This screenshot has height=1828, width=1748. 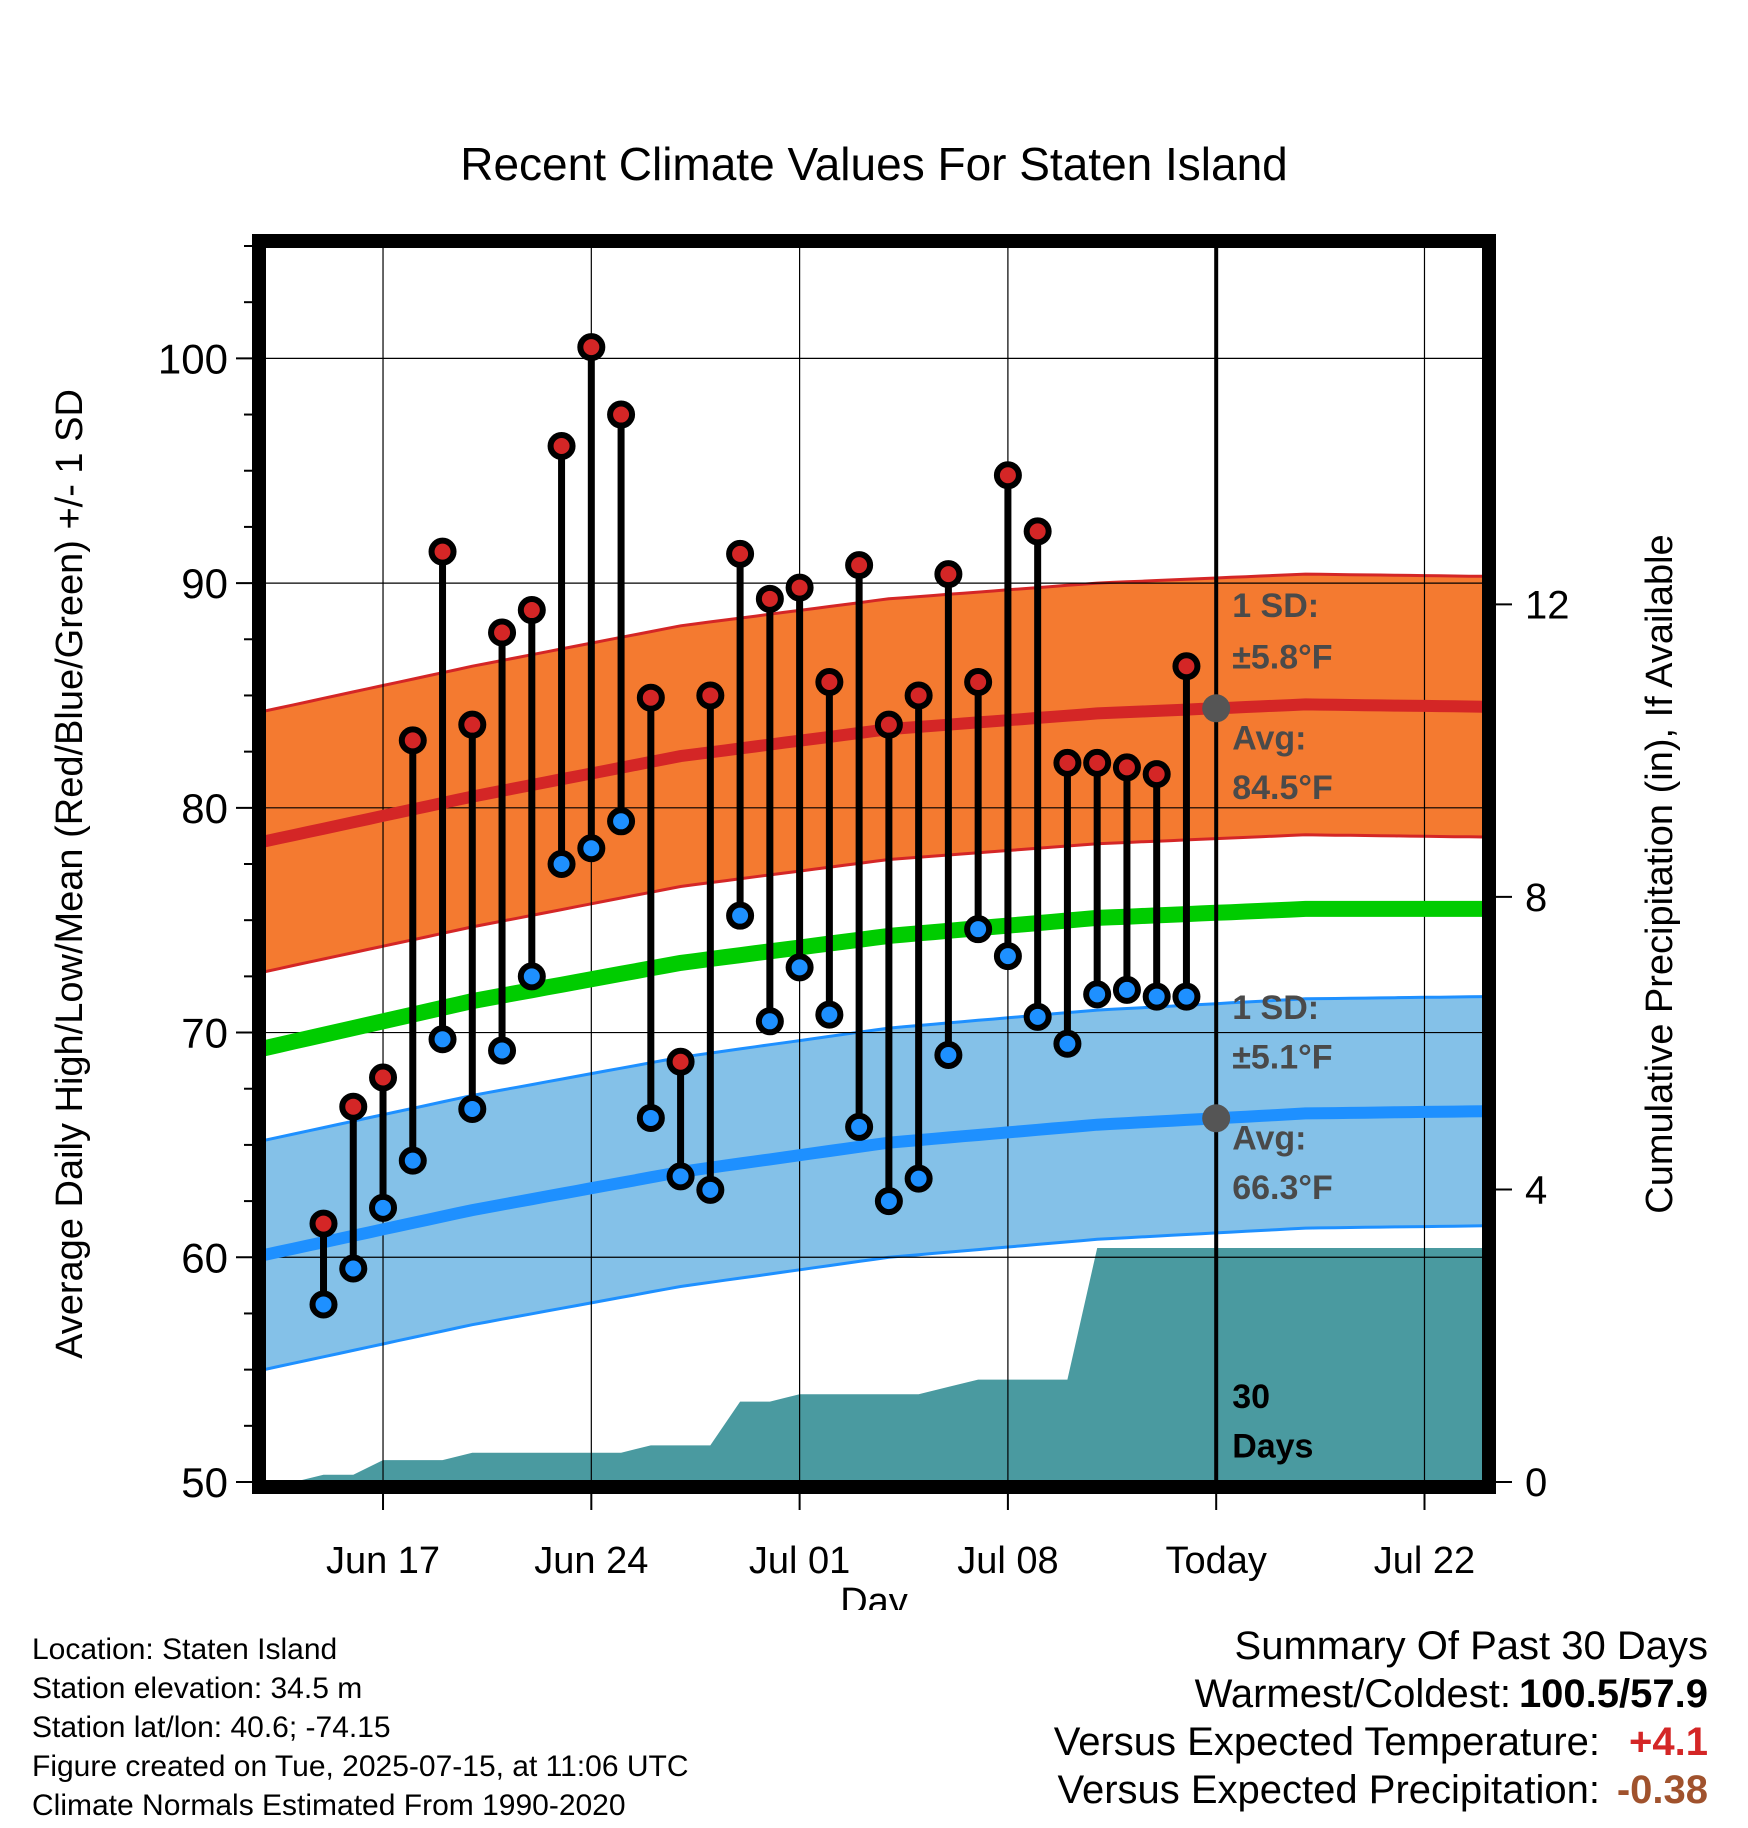 I want to click on y-tick-label: 100, so click(x=193, y=358).